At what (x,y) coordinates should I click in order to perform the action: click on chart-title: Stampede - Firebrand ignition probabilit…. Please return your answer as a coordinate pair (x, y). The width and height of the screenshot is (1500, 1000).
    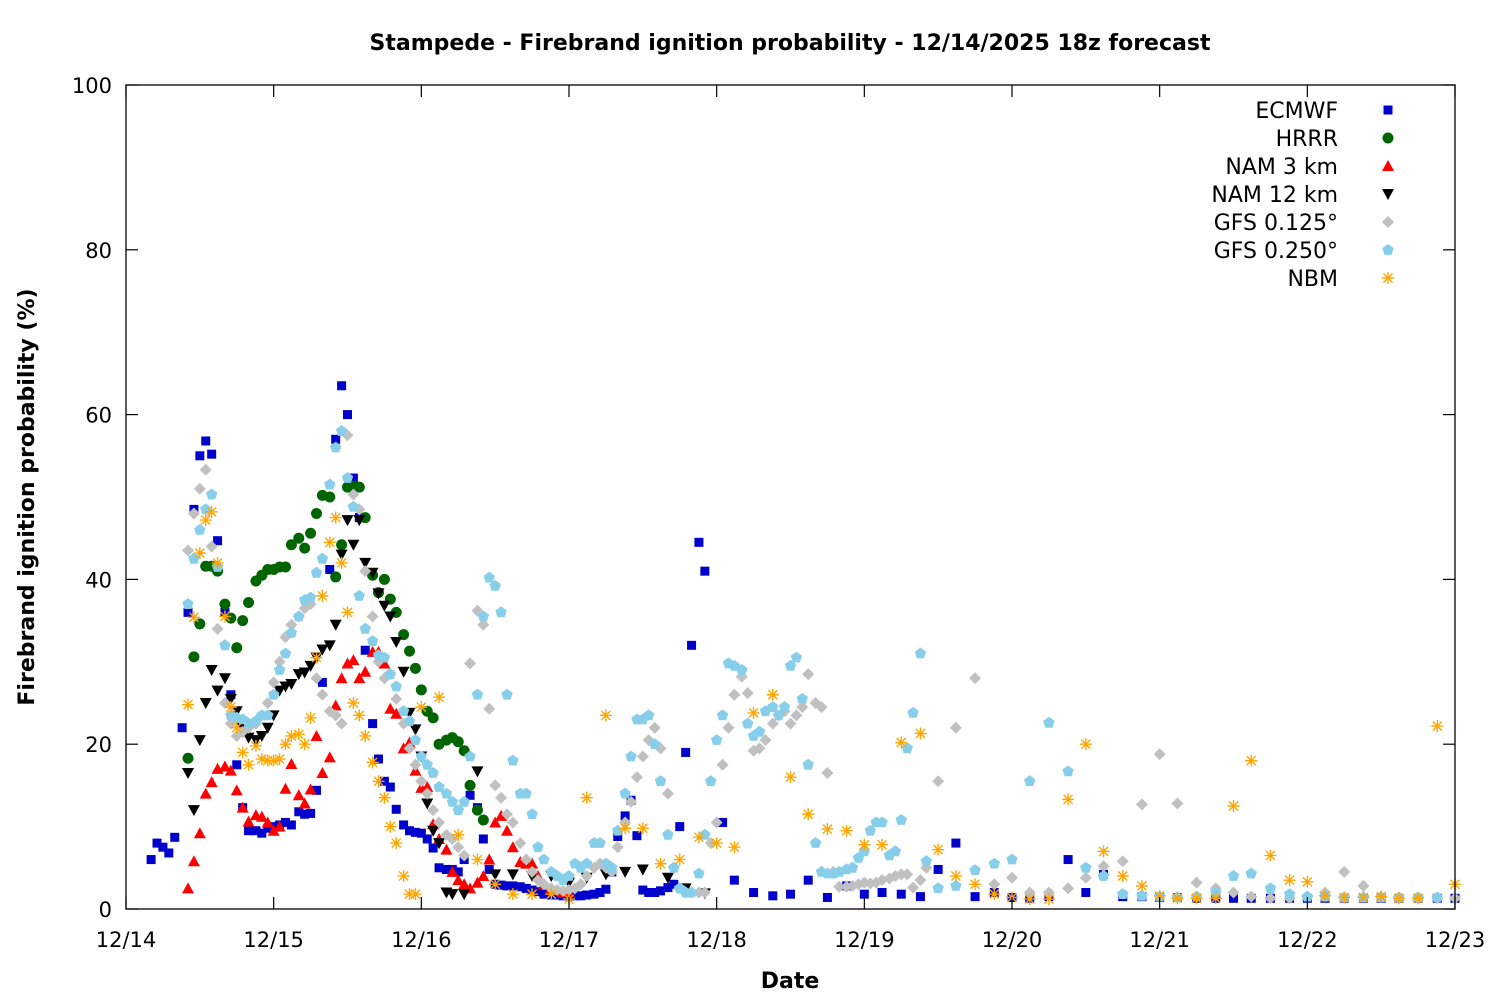
    Looking at the image, I should click on (790, 43).